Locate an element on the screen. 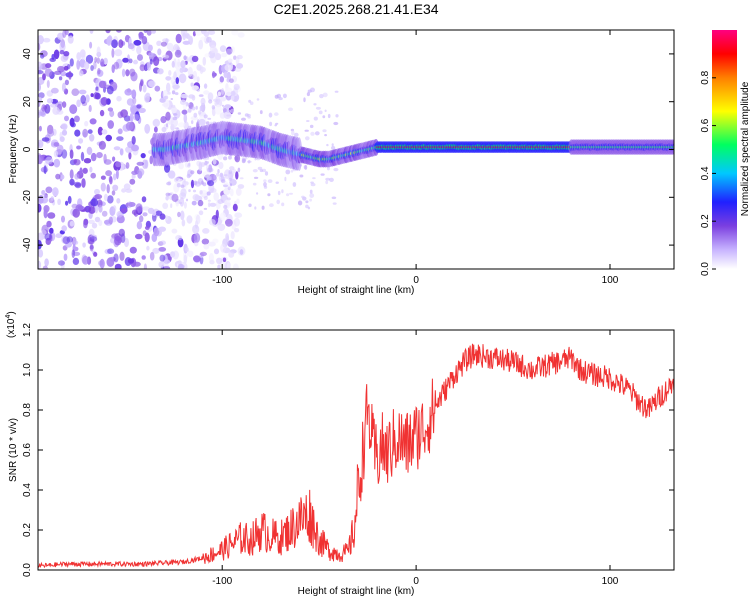 Image resolution: width=750 pixels, height=600 pixels. heatmap-ridge-cell is located at coordinates (676, 147).